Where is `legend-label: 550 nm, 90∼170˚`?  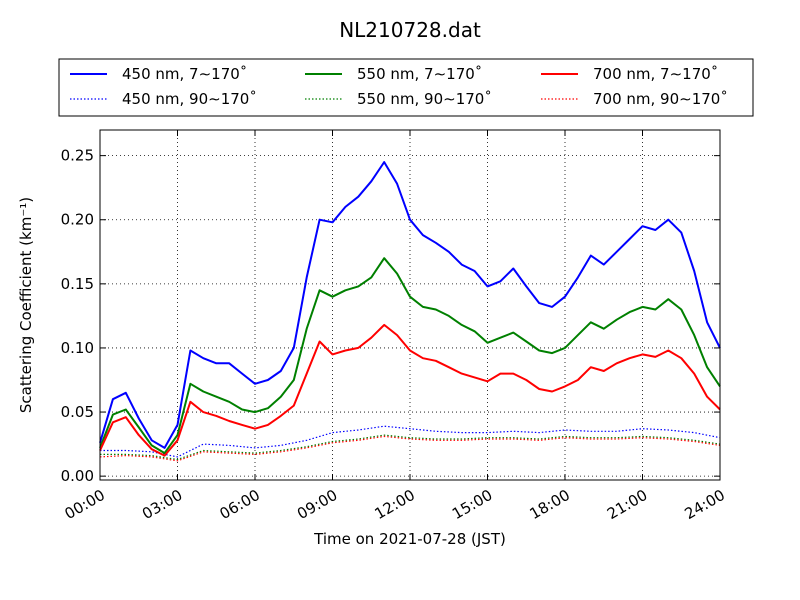 legend-label: 550 nm, 90∼170˚ is located at coordinates (424, 99).